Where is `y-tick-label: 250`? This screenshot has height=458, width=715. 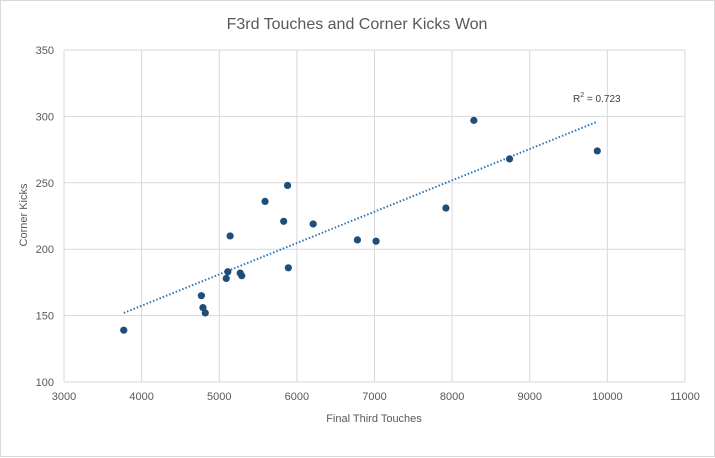
y-tick-label: 250 is located at coordinates (45, 184).